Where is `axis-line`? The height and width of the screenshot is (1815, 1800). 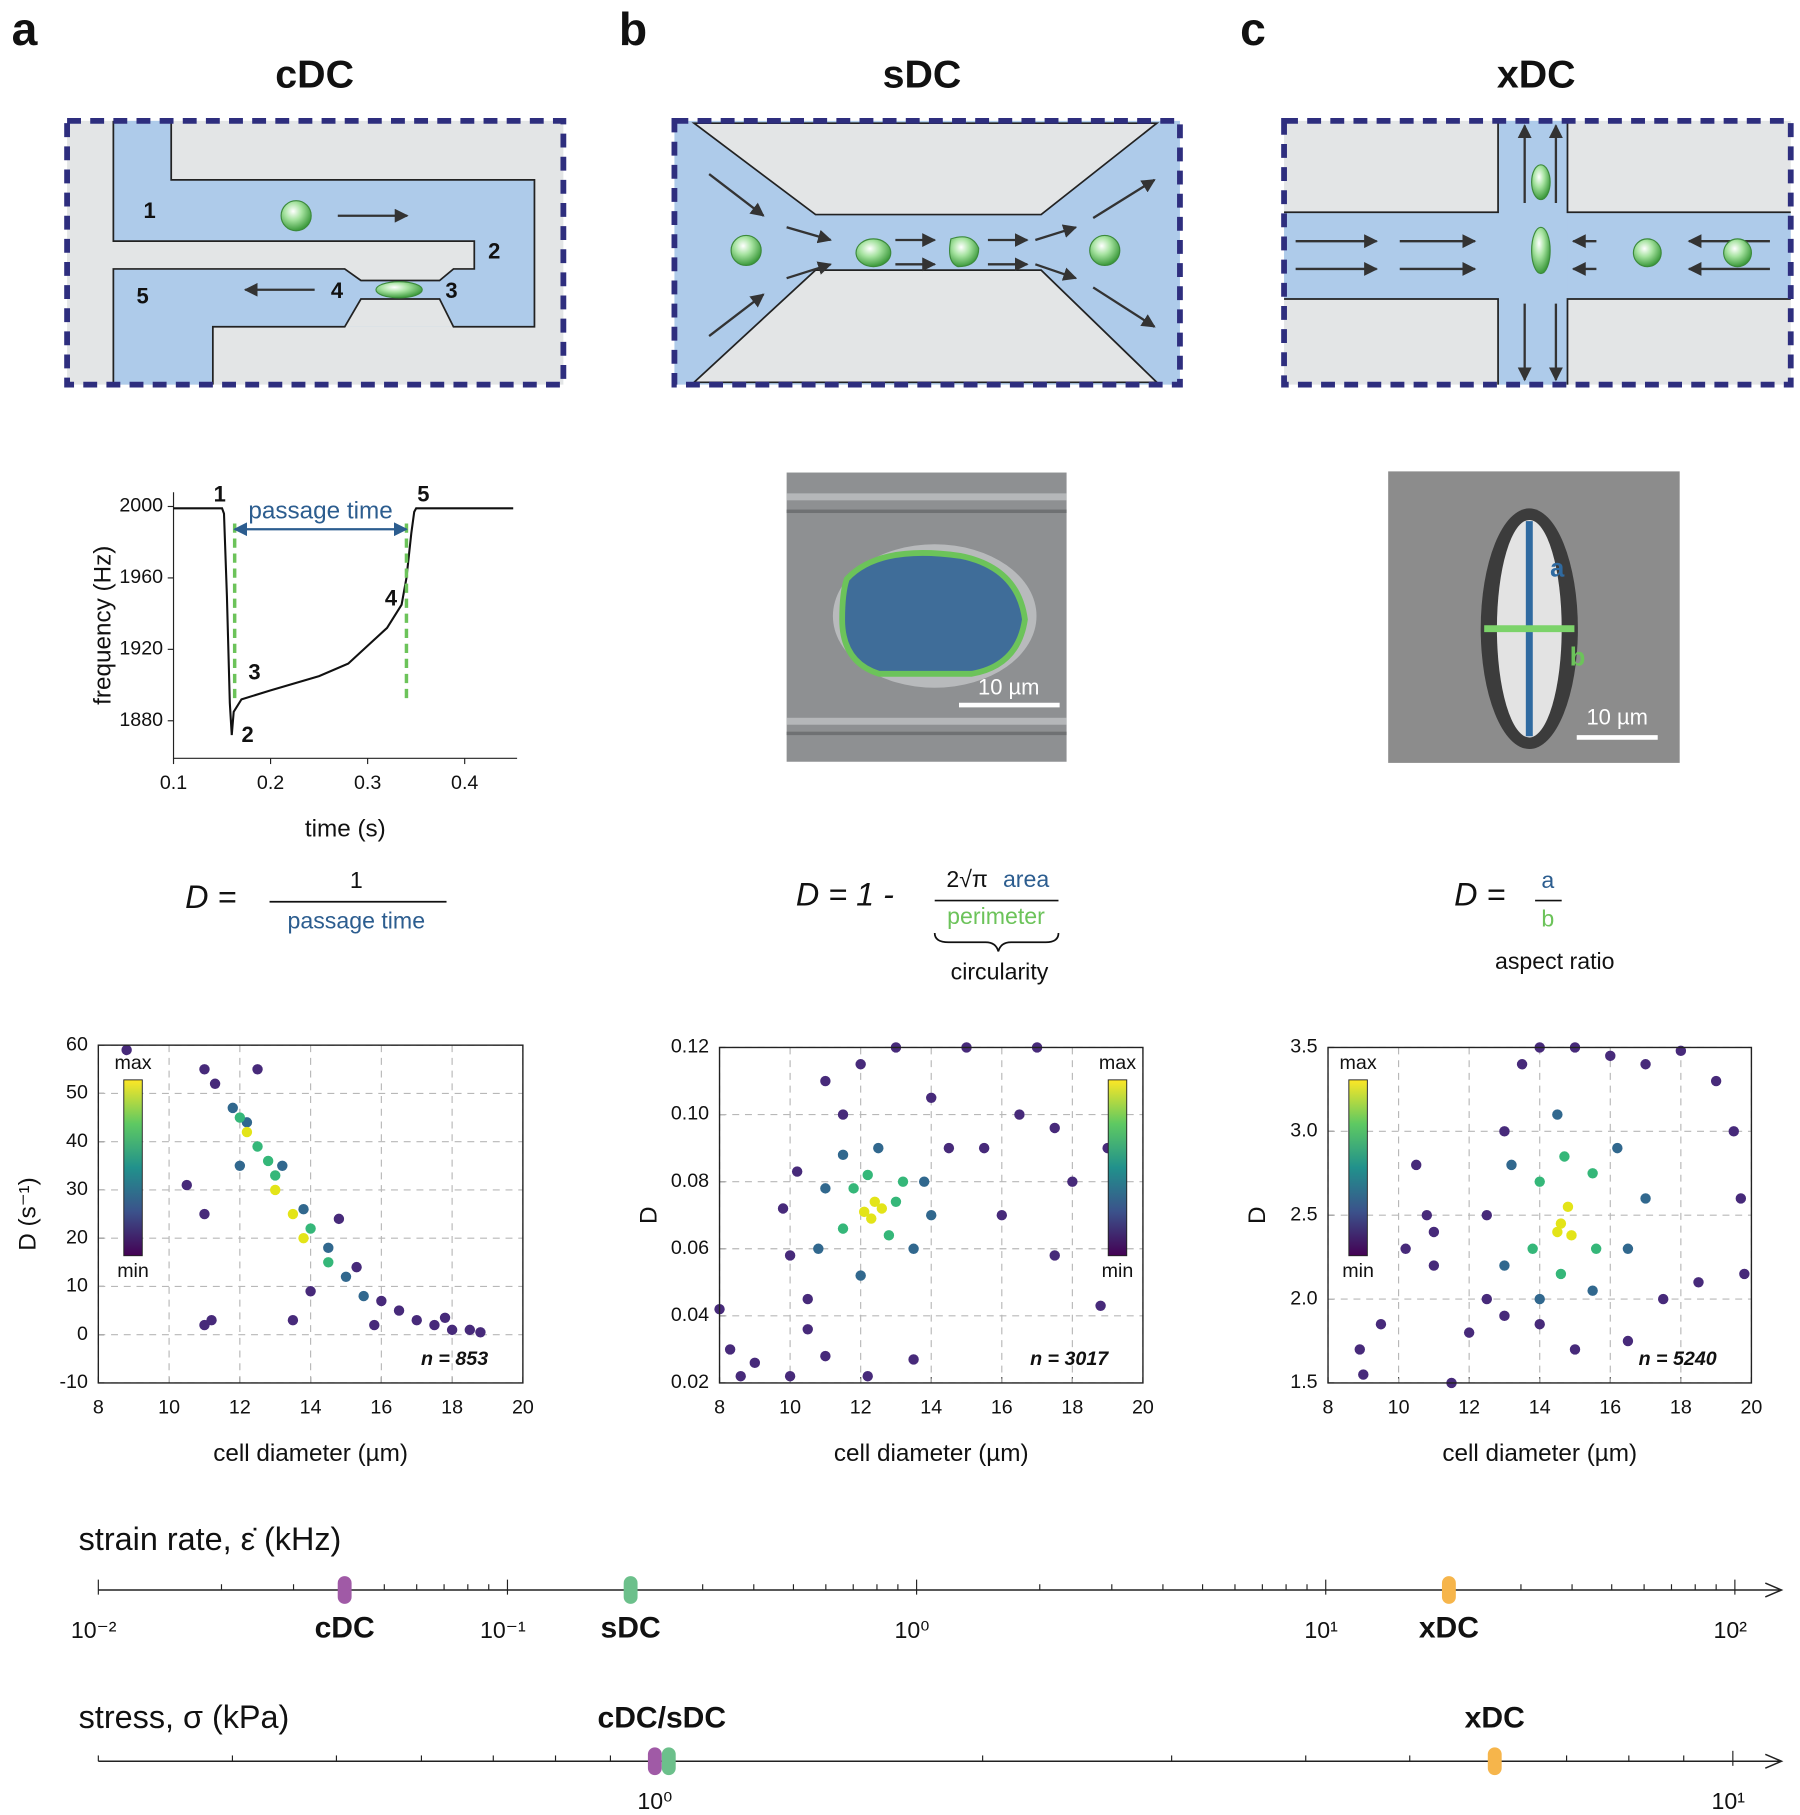
axis-line is located at coordinates (345, 625).